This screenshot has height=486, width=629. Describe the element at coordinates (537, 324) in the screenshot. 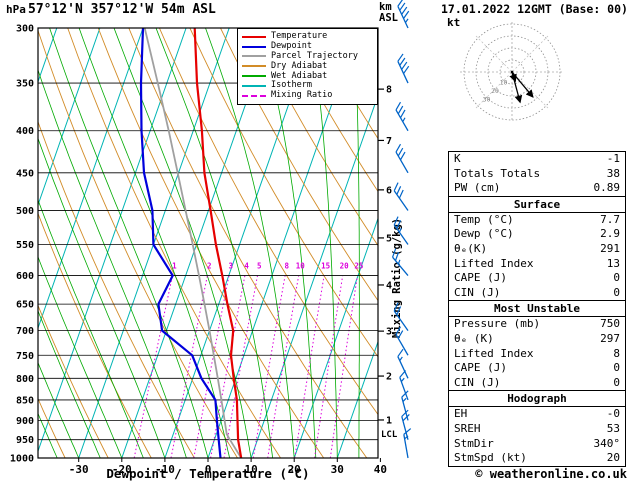

I see `table-row: Pressure (mb) 750` at that location.